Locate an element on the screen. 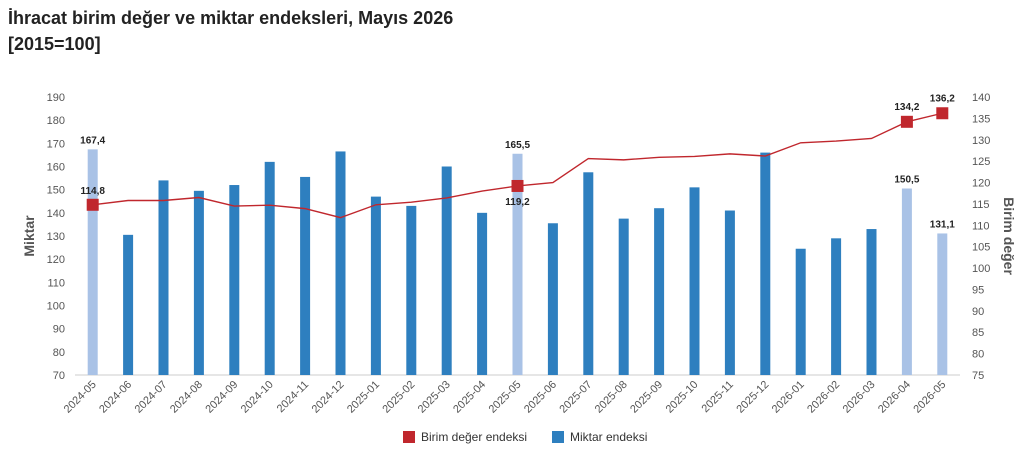  bar-data-label: 150,5 is located at coordinates (906, 180).